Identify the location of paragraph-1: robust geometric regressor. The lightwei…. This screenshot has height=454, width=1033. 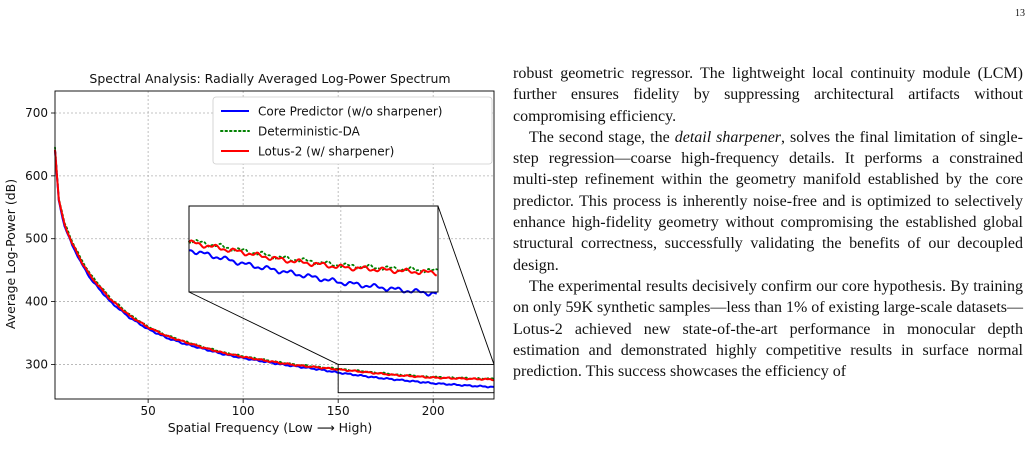
(768, 95).